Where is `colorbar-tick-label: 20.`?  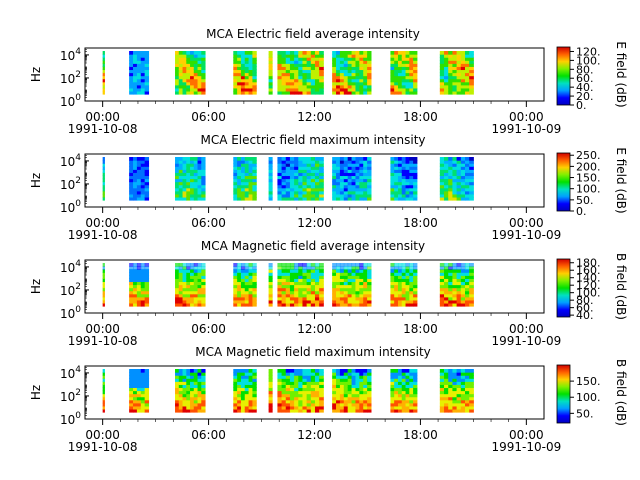 colorbar-tick-label: 20. is located at coordinates (585, 96).